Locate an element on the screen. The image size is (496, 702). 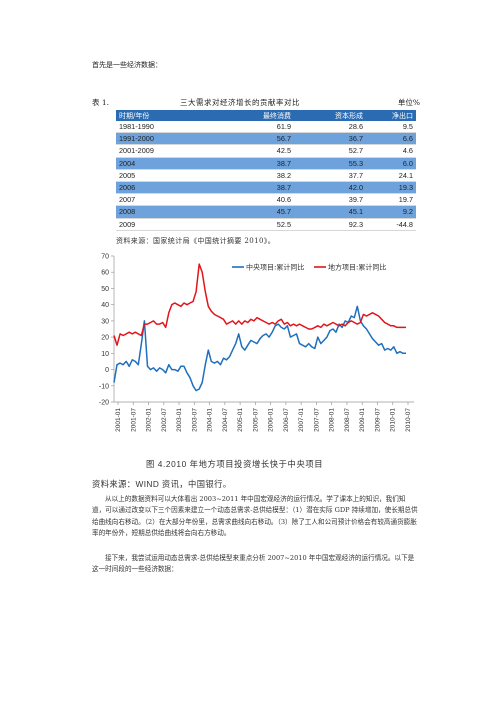
table-row: 2006 38.7 42.0 19.3 is located at coordinates (266, 188).